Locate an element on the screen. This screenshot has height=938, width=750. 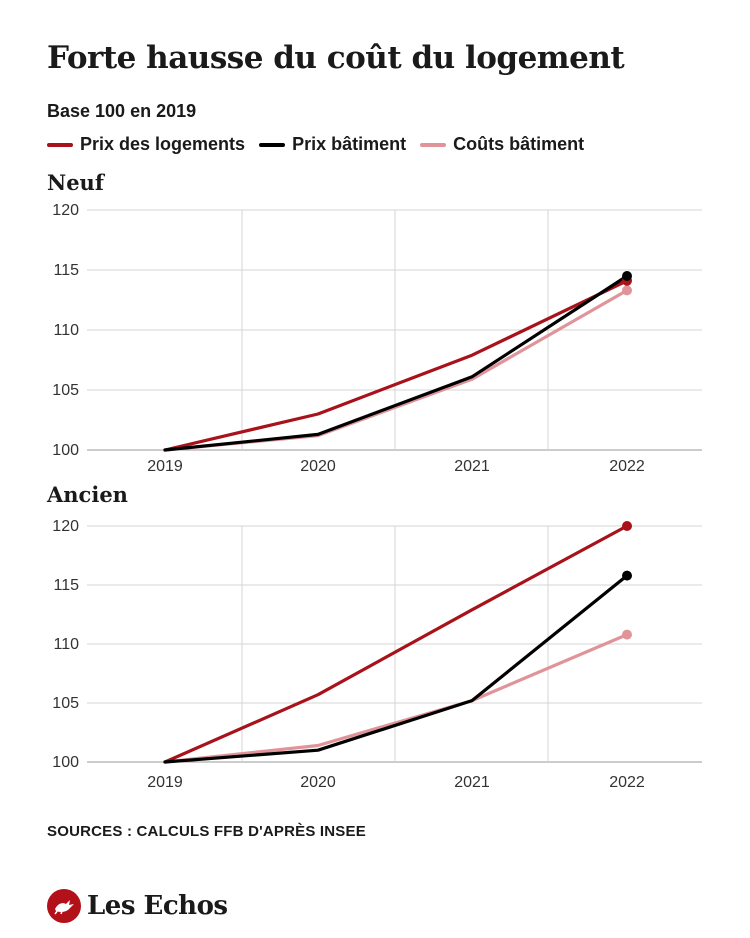
legend-label: Prix bâtiment is located at coordinates (349, 144).